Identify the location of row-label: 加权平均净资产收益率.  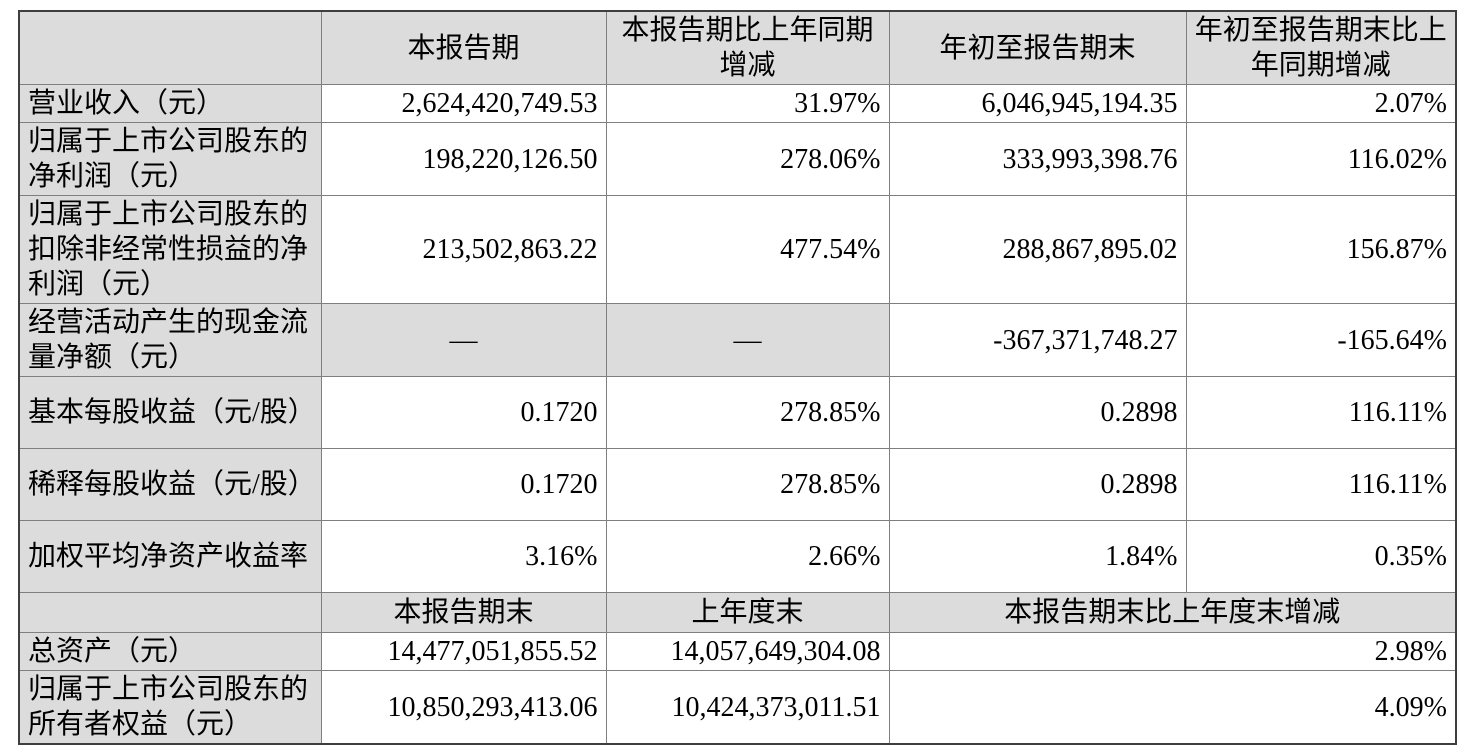
(170, 556).